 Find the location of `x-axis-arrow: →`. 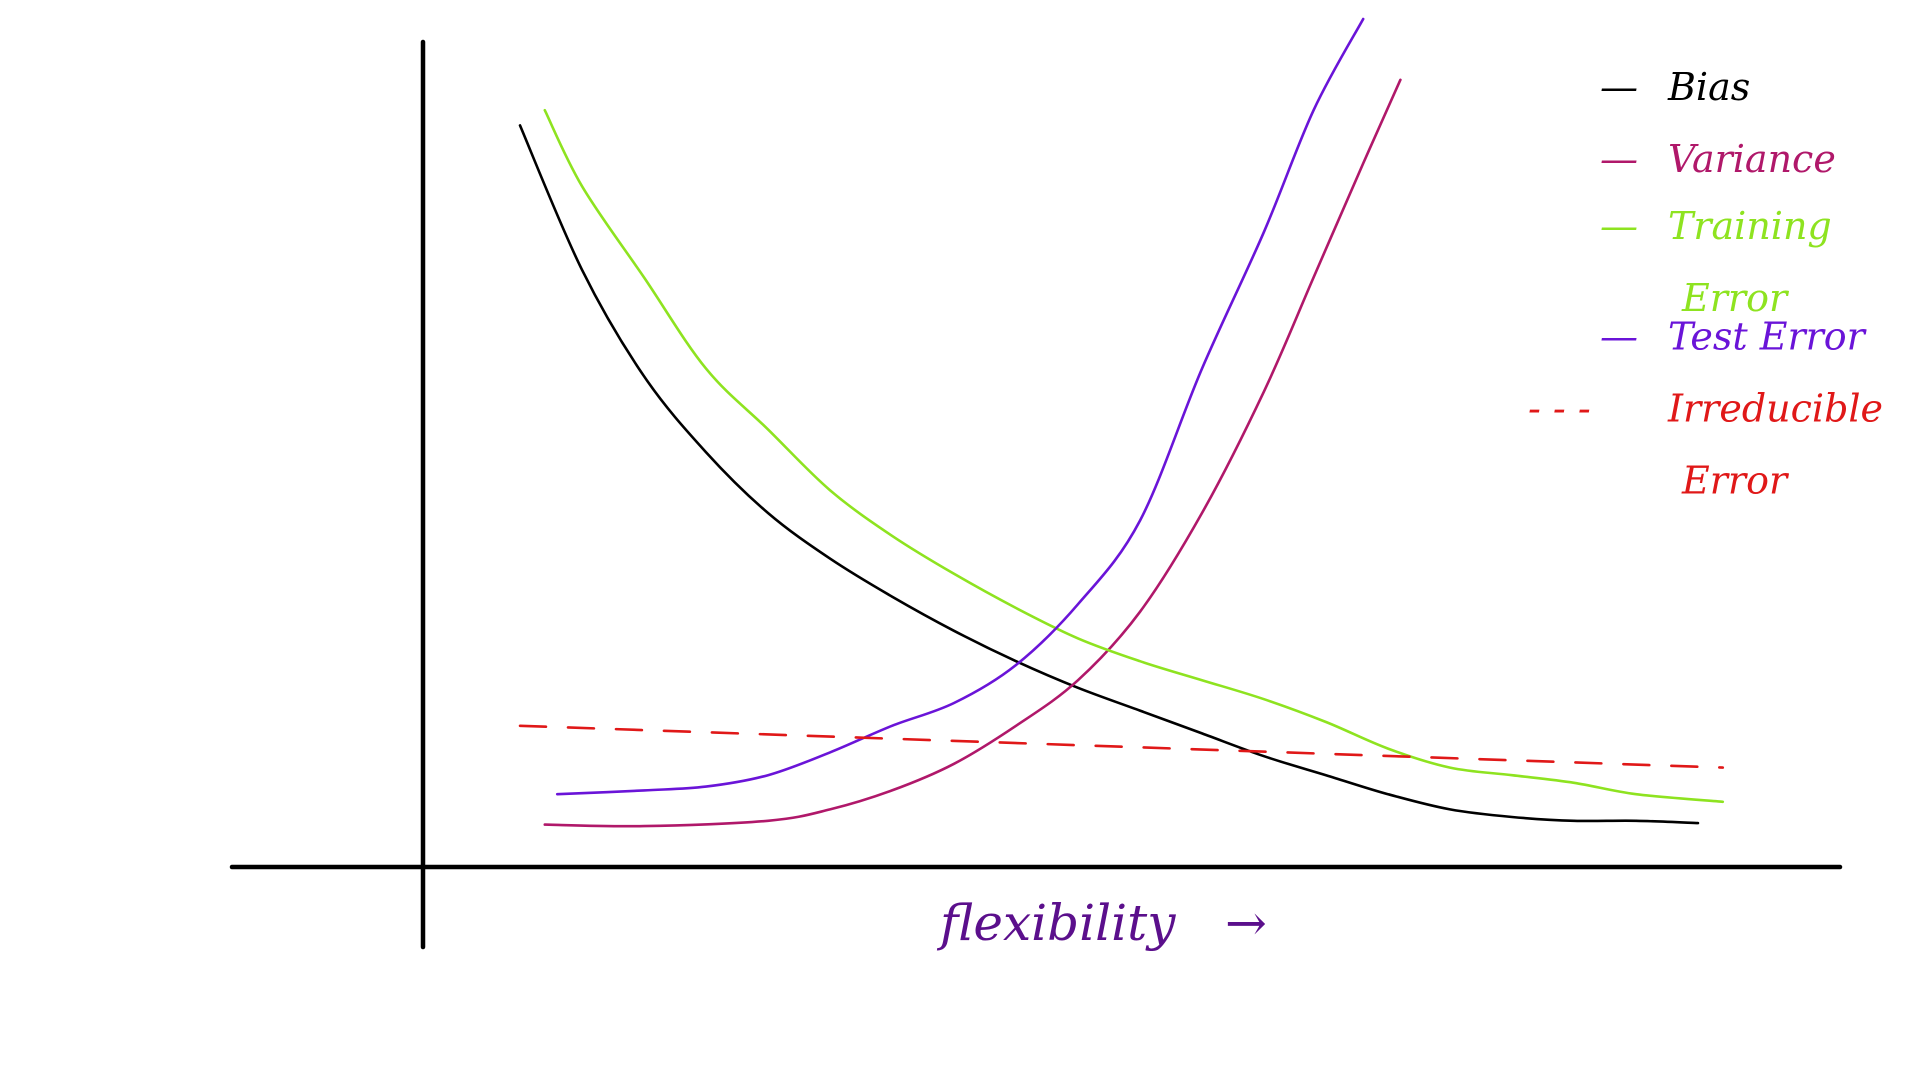

x-axis-arrow: → is located at coordinates (1246, 923).